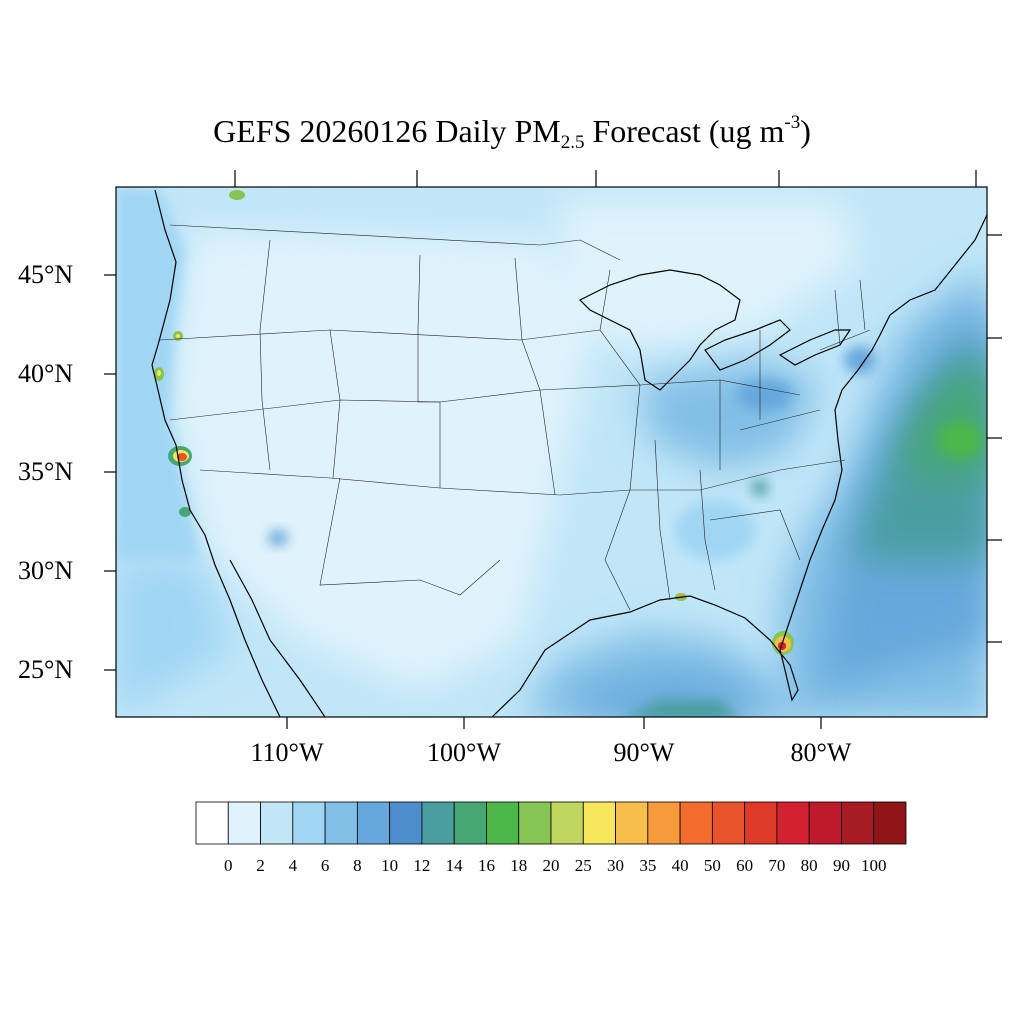  I want to click on colorbar-tick-label: 6, so click(325, 865).